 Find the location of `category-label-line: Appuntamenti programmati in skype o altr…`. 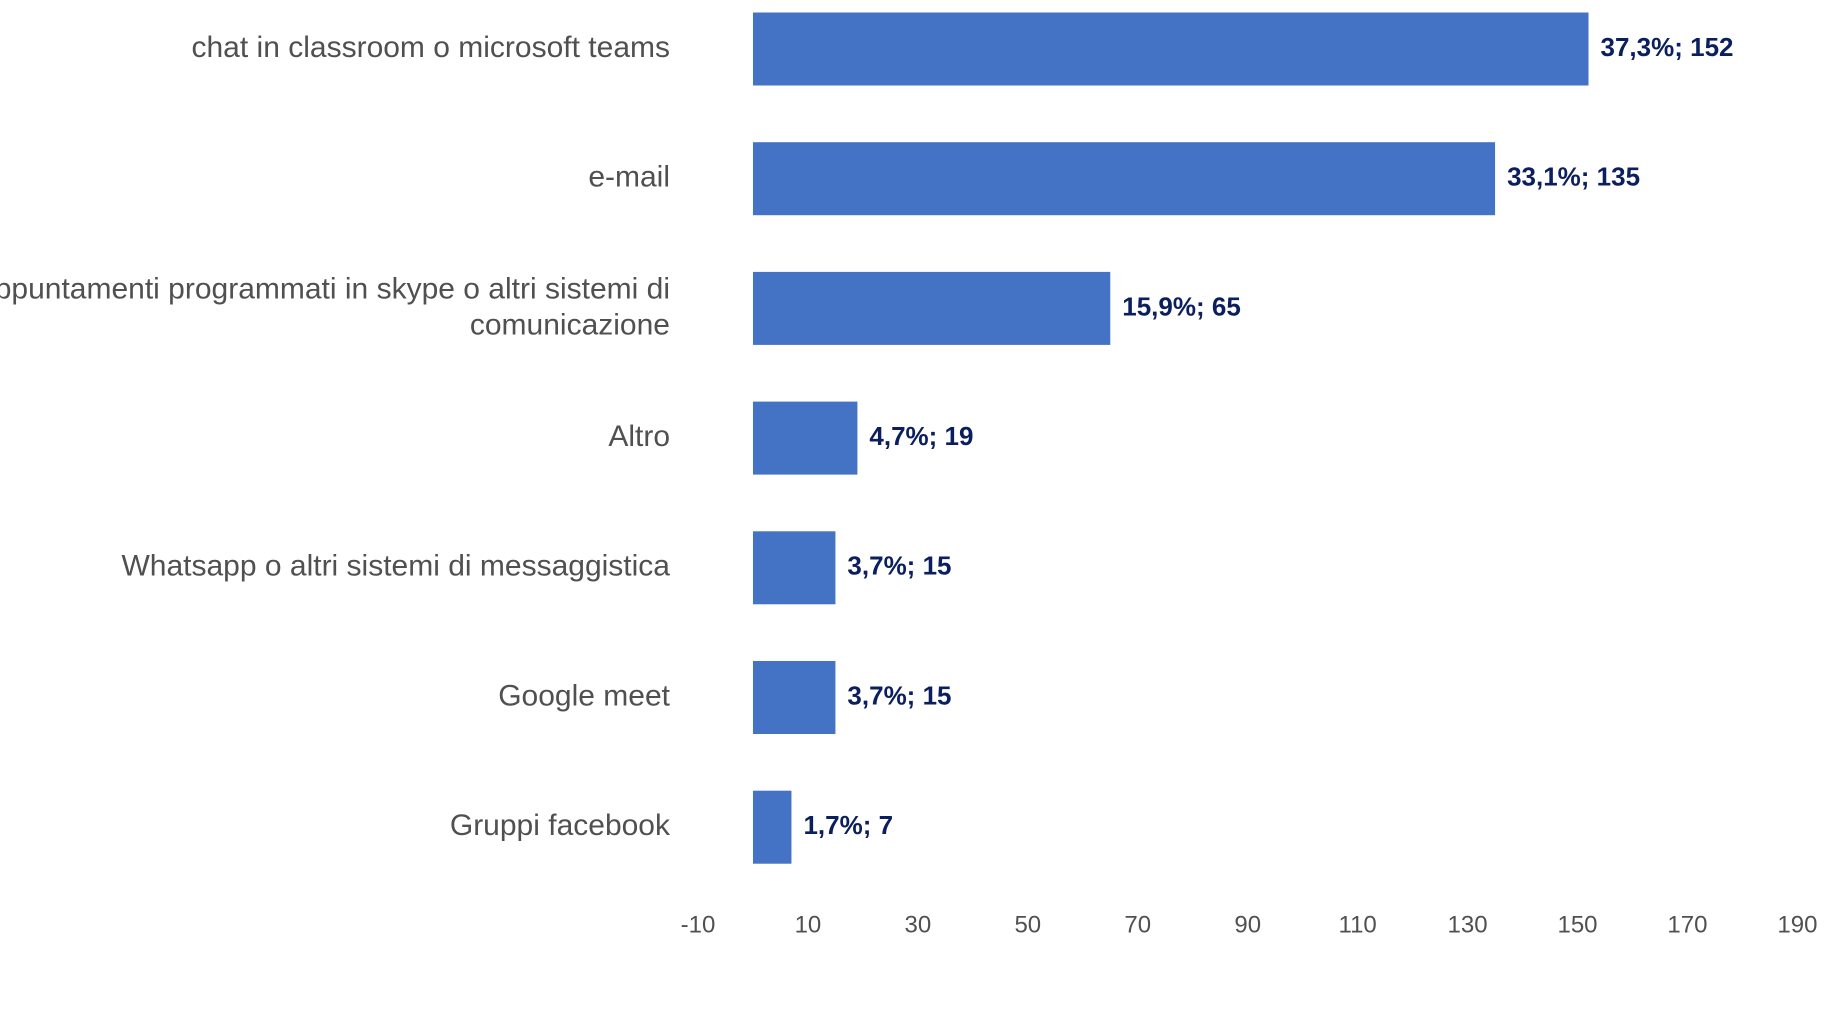

category-label-line: Appuntamenti programmati in skype o altr… is located at coordinates (335, 288).